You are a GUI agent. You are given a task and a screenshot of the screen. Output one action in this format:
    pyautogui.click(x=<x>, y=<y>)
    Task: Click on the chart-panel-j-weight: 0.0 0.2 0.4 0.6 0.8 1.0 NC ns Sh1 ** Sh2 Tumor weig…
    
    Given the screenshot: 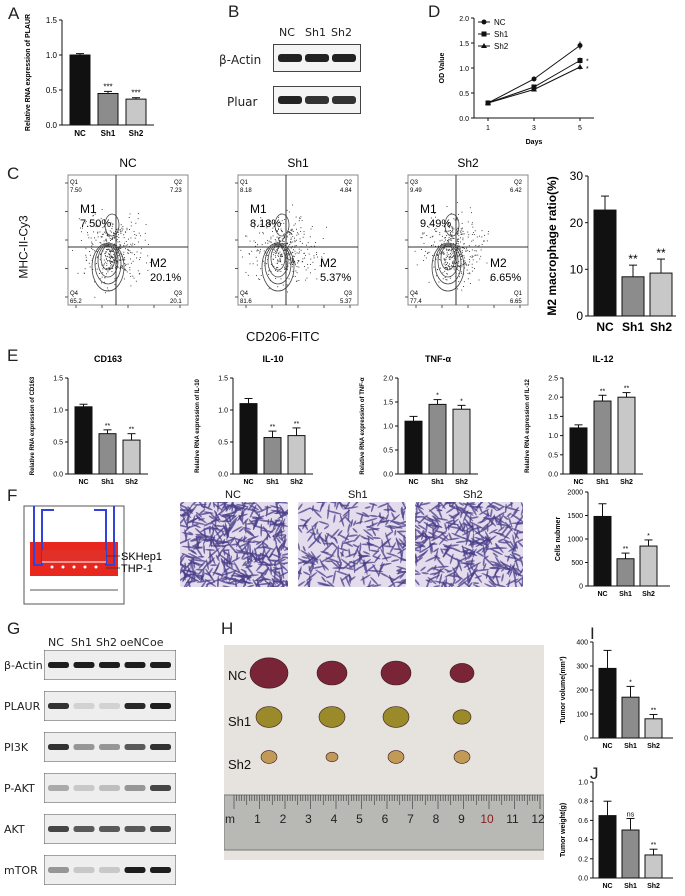 What is the action you would take?
    pyautogui.click(x=616, y=834)
    